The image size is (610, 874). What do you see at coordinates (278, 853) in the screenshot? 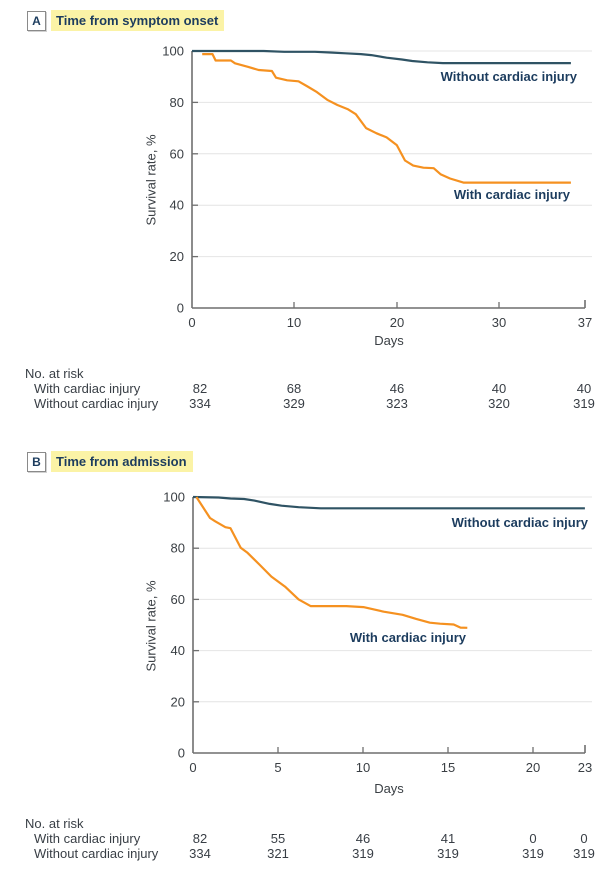
I see `risk-value: 321` at bounding box center [278, 853].